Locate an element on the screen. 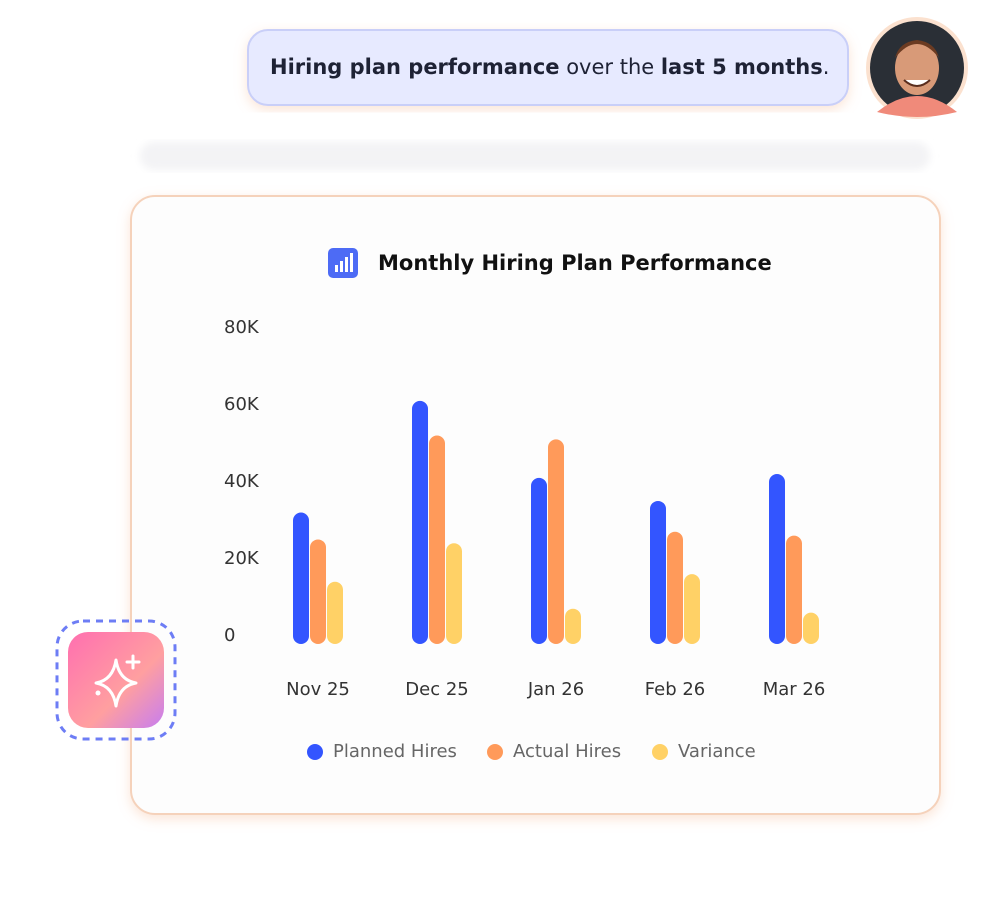 The height and width of the screenshot is (909, 997). x-tick-label: Jan 26 is located at coordinates (555, 689).